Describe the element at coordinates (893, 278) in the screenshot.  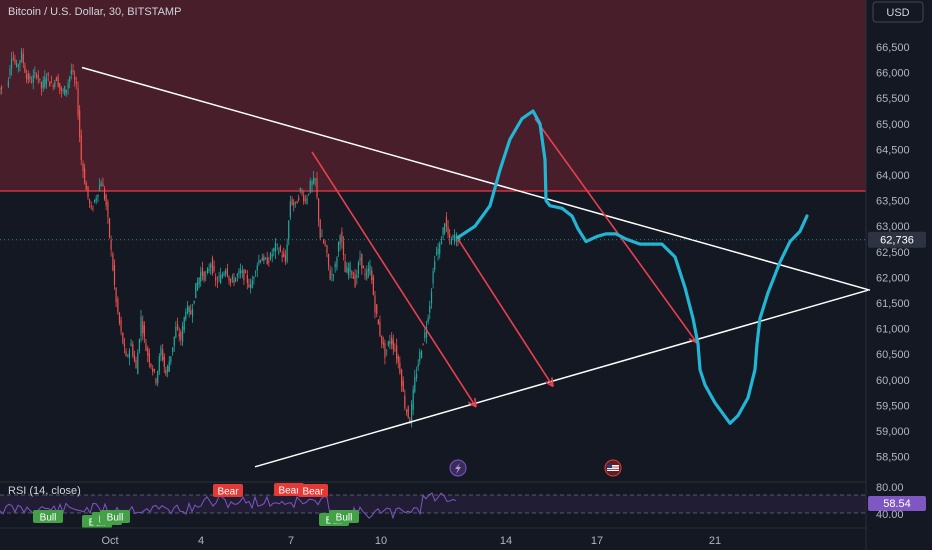
I see `price-tick-label: 62,000` at that location.